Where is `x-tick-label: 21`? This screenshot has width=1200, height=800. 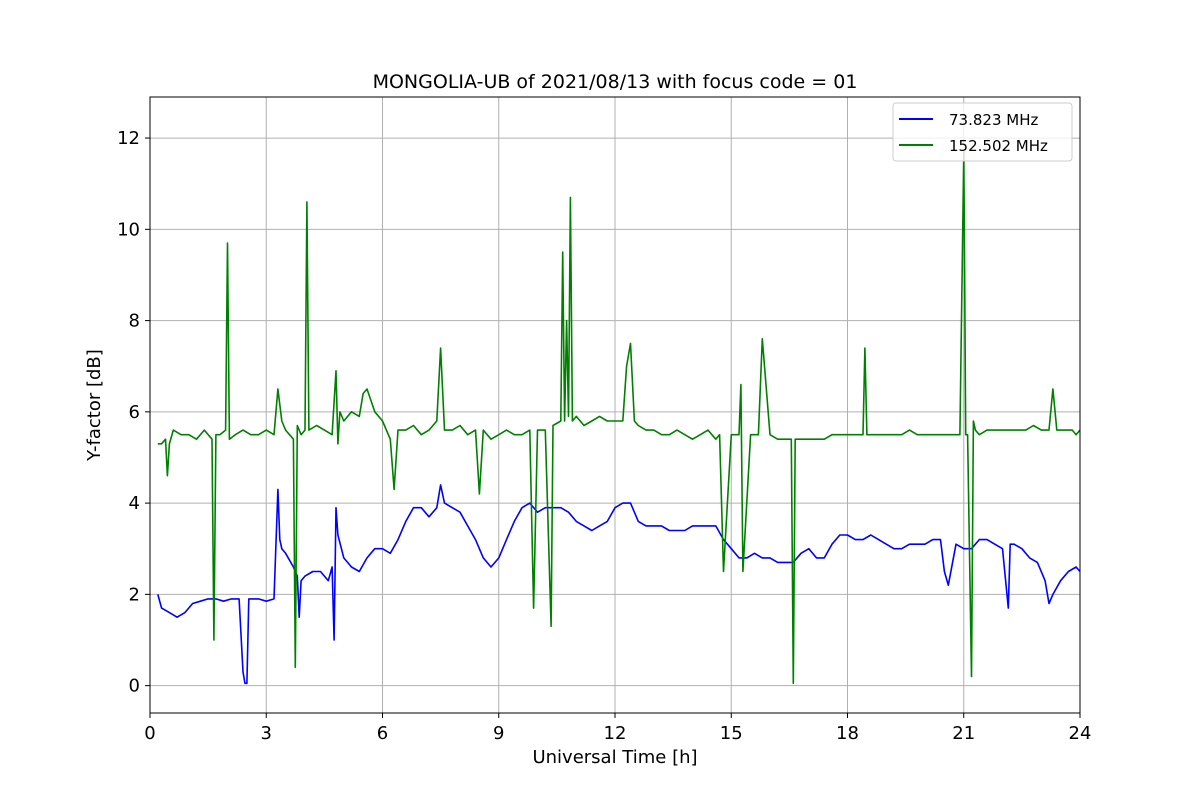 x-tick-label: 21 is located at coordinates (963, 733).